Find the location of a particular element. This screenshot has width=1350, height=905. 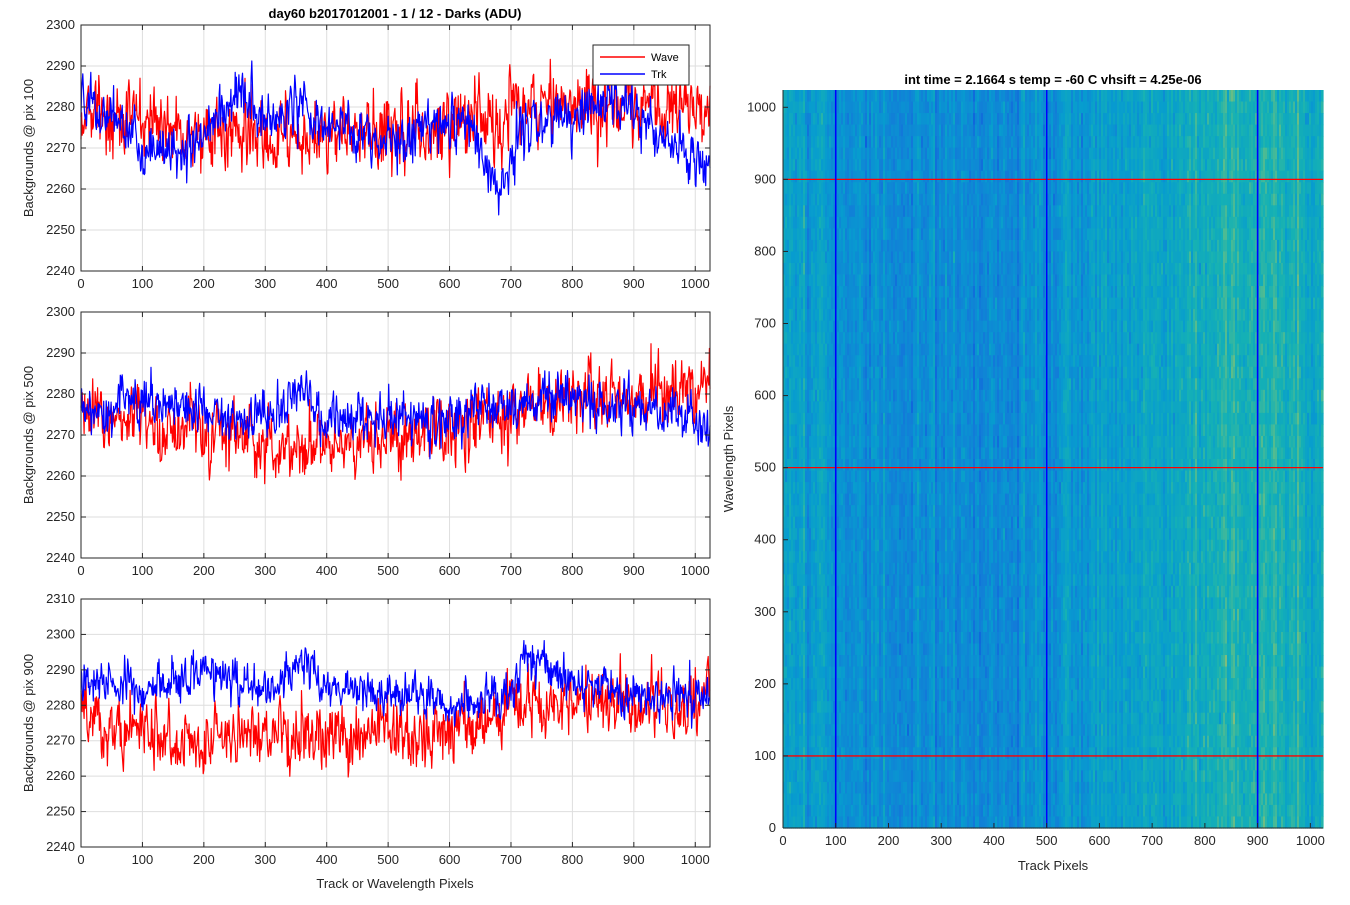

y-tick-label: 2310 is located at coordinates (60, 598).